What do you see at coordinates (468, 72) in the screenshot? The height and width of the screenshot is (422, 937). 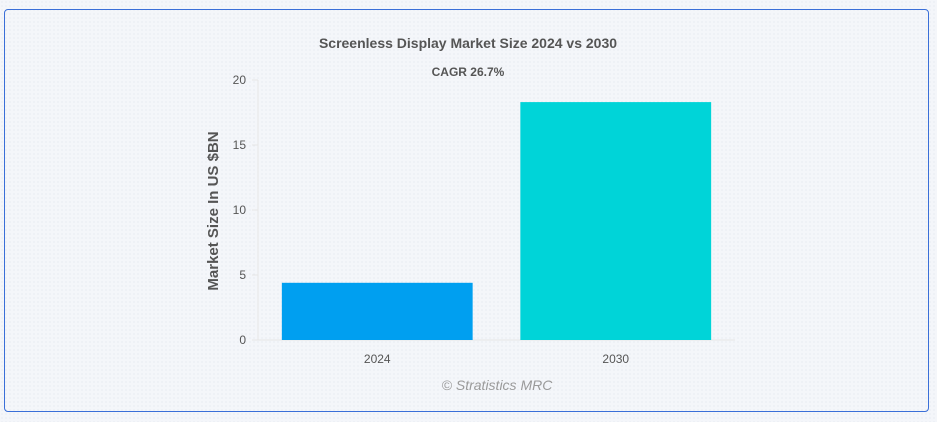 I see `chart-subtitle: CAGR 26.7%` at bounding box center [468, 72].